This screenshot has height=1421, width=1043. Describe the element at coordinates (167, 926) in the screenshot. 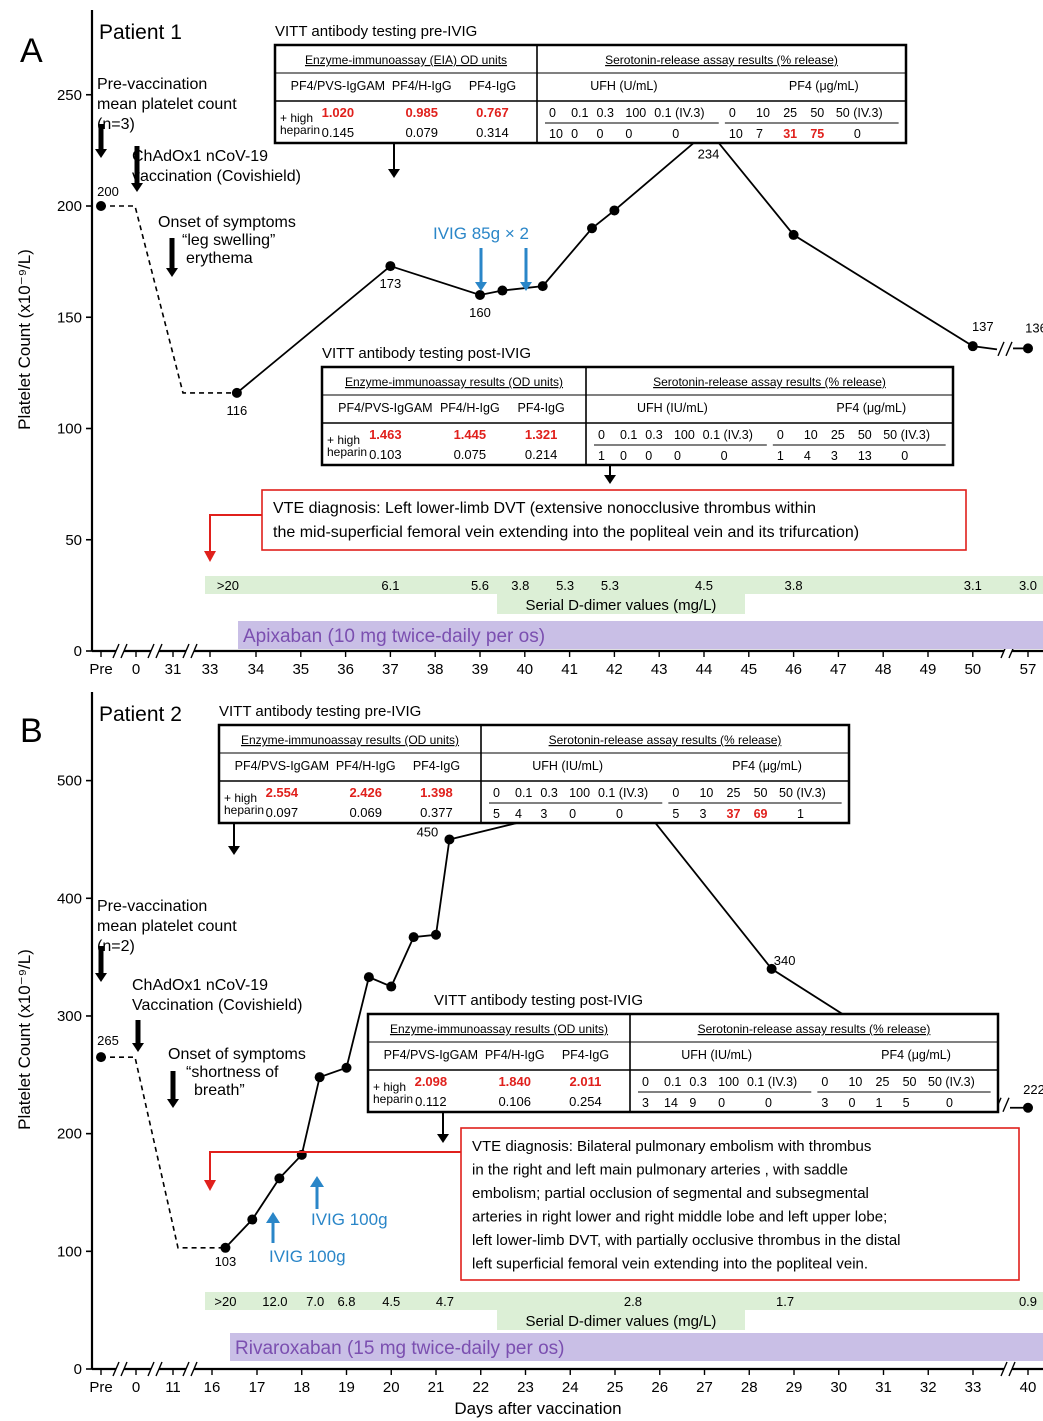

I see `pre-vaccination-note: mean platelet count` at that location.